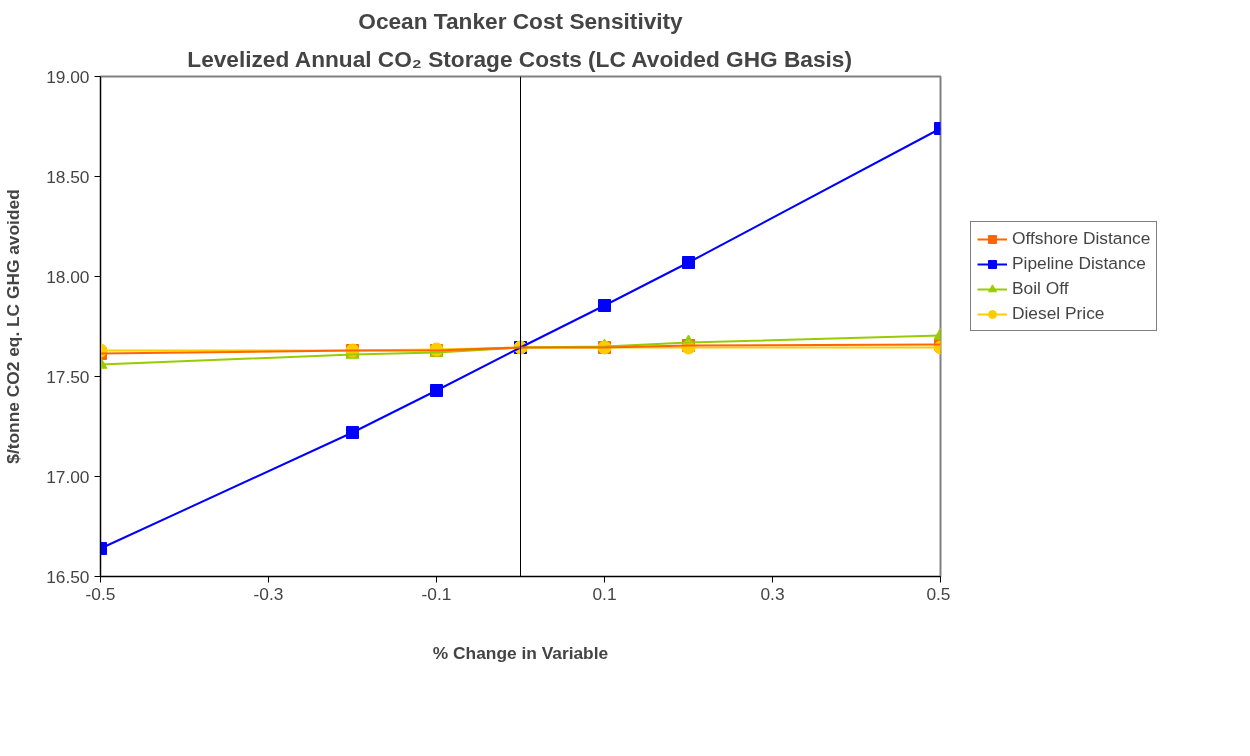  What do you see at coordinates (938, 593) in the screenshot?
I see `x-tick-label: 0.5` at bounding box center [938, 593].